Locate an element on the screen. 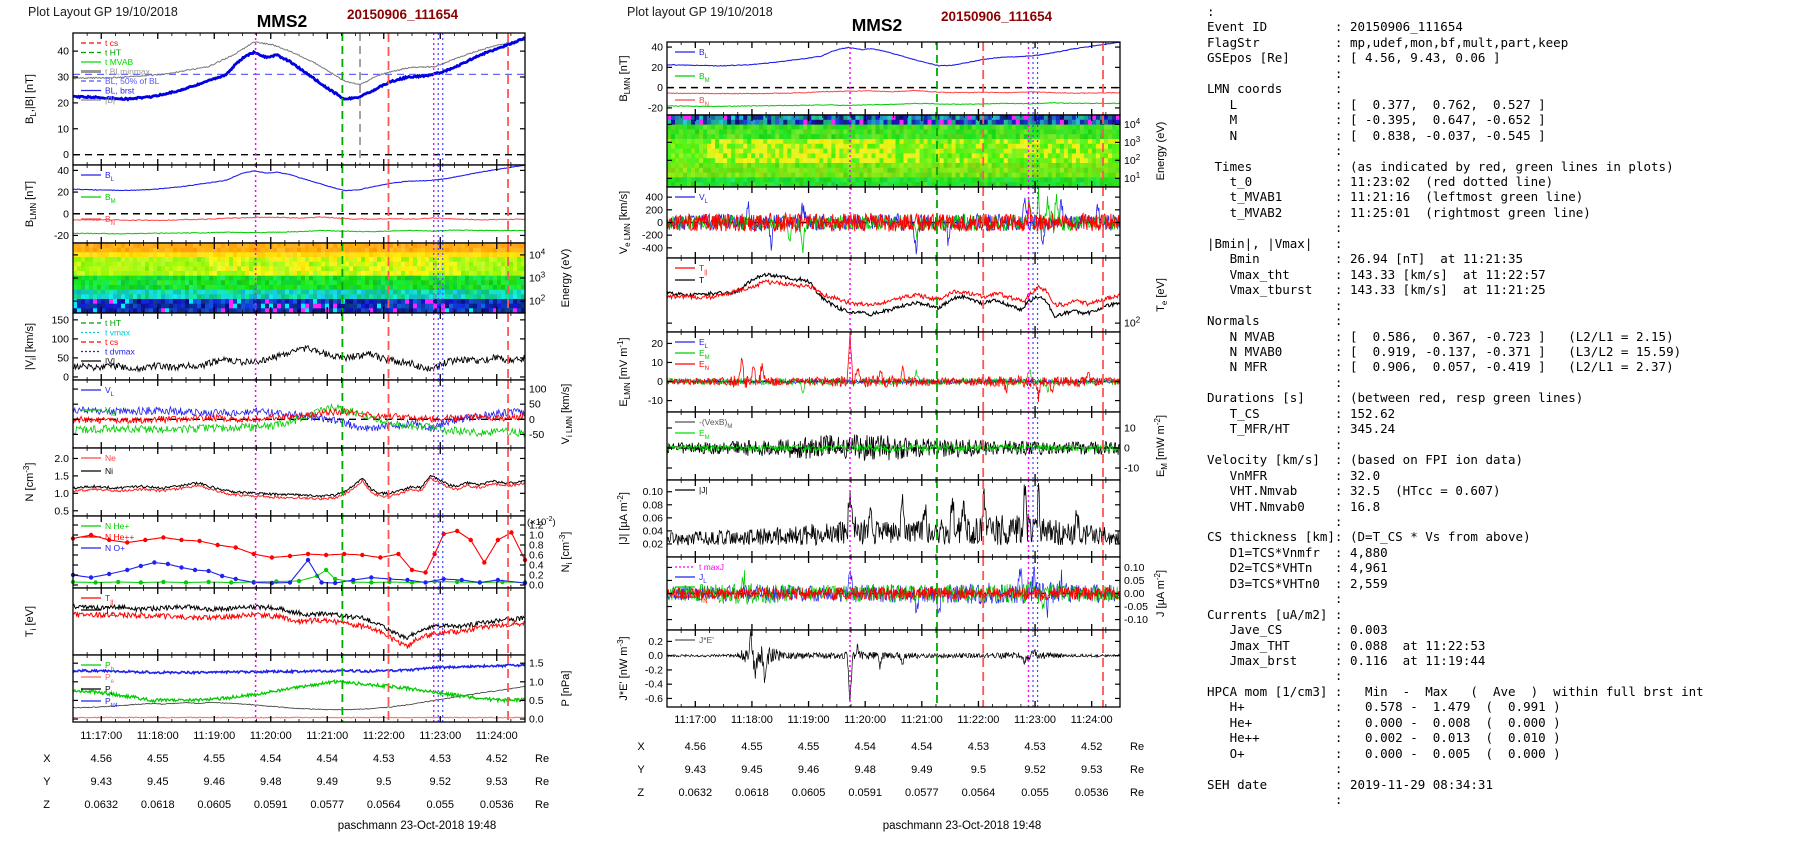  svg-text: Ne is located at coordinates (110, 458).